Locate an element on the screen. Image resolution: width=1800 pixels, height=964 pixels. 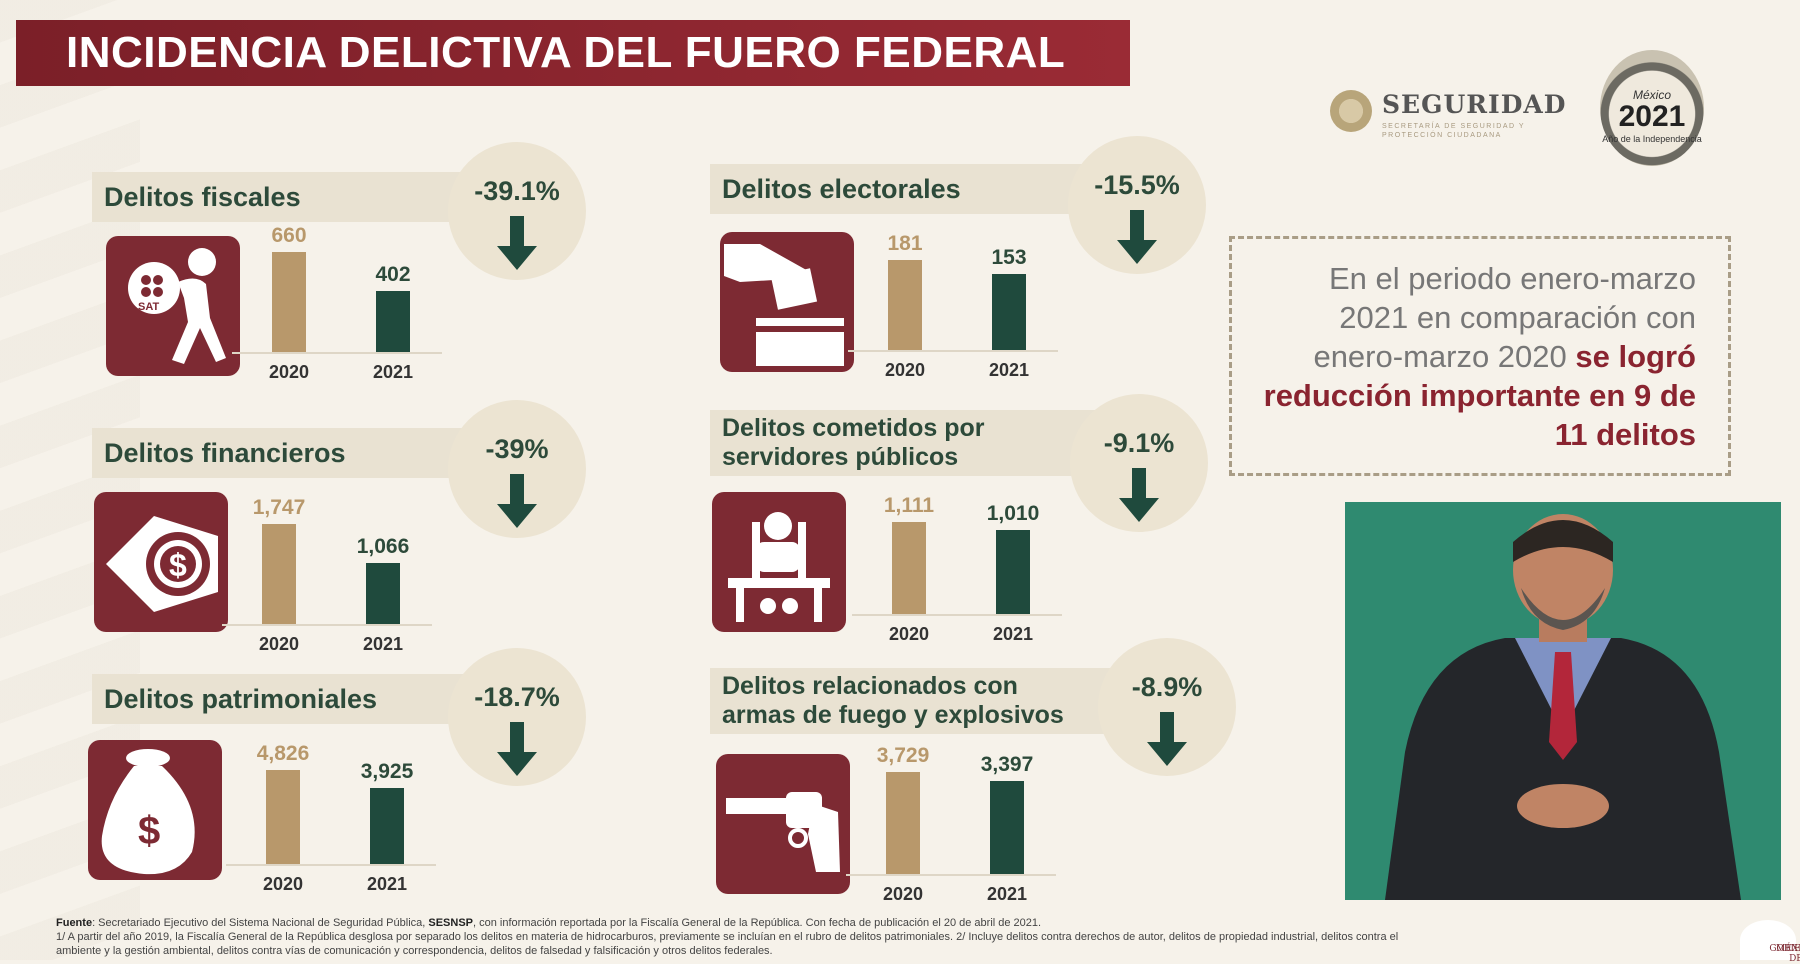
crime-card-financieros: Delitos financieros -39% $ is located at coordinates (362, 534).